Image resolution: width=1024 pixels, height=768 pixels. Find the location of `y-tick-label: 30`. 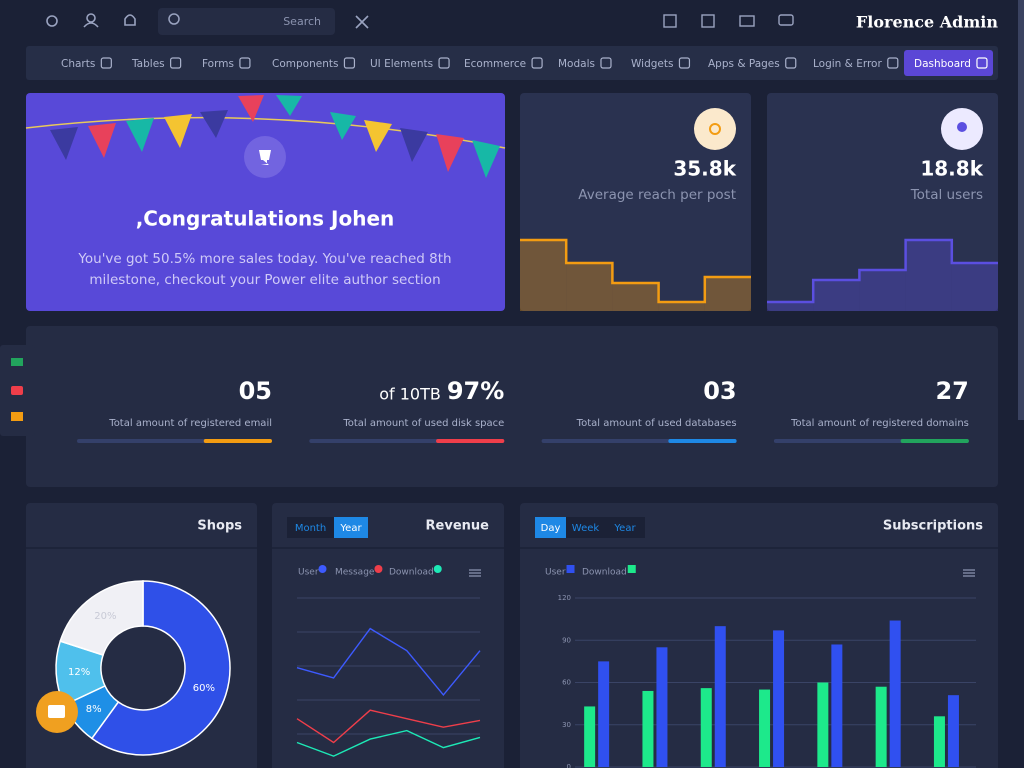

y-tick-label: 30 is located at coordinates (566, 725).